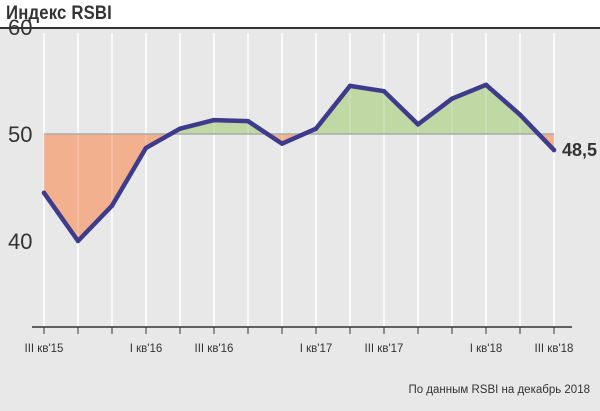 This screenshot has width=600, height=411. What do you see at coordinates (486, 349) in the screenshot?
I see `x-tick-label: I кв'18` at bounding box center [486, 349].